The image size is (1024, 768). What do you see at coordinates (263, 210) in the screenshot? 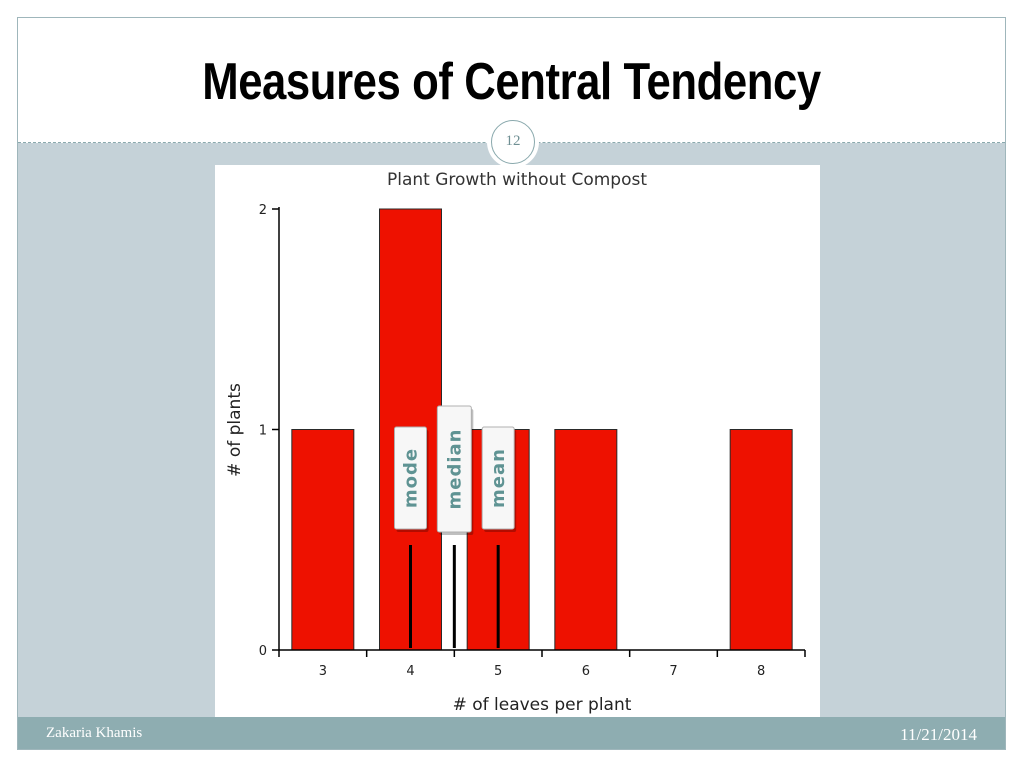
I see `y-tick-label-2: 2` at bounding box center [263, 210].